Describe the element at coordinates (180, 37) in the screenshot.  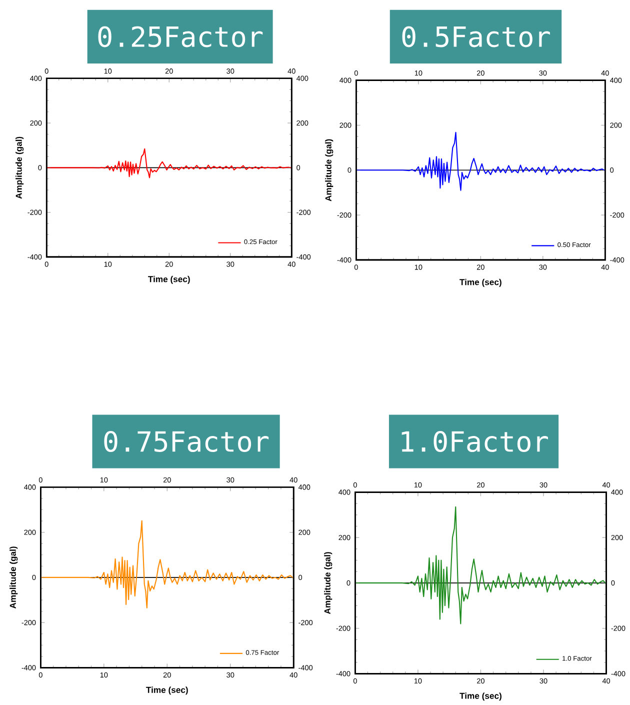
I see `chart-title: 0.25Factor` at that location.